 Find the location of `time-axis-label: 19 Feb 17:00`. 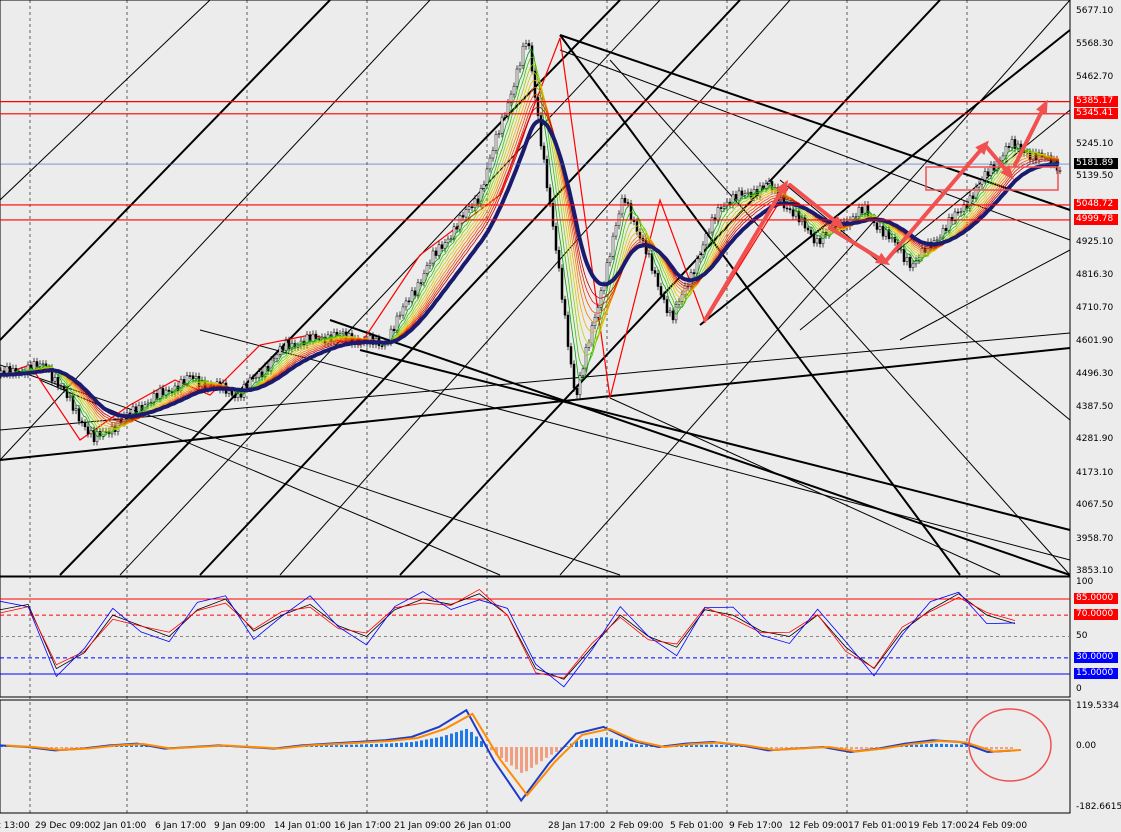

time-axis-label: 19 Feb 17:00 is located at coordinates (938, 826).